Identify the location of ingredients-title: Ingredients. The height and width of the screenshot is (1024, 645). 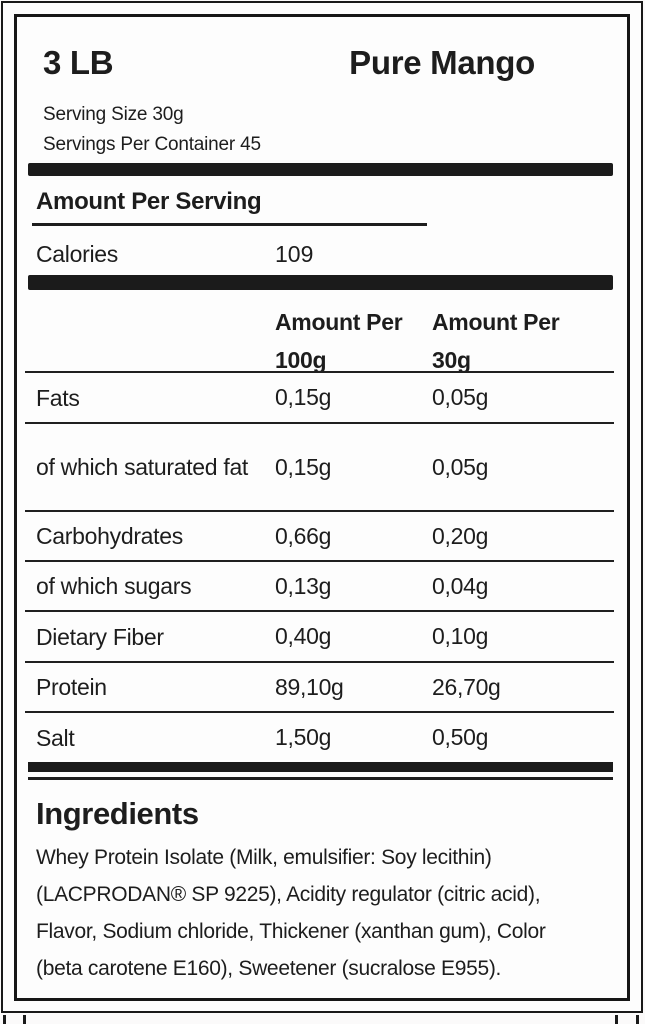
(117, 813).